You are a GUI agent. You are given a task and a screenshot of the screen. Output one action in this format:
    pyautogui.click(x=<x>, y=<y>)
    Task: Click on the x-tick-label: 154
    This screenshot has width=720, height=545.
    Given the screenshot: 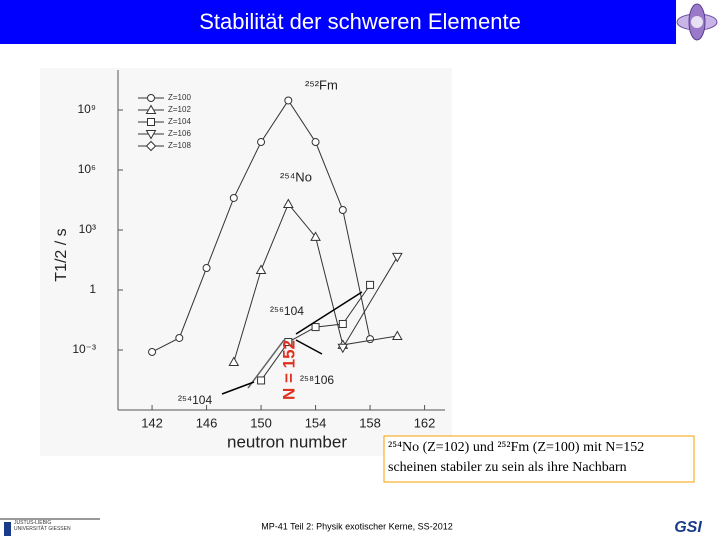 What is the action you would take?
    pyautogui.click(x=316, y=422)
    